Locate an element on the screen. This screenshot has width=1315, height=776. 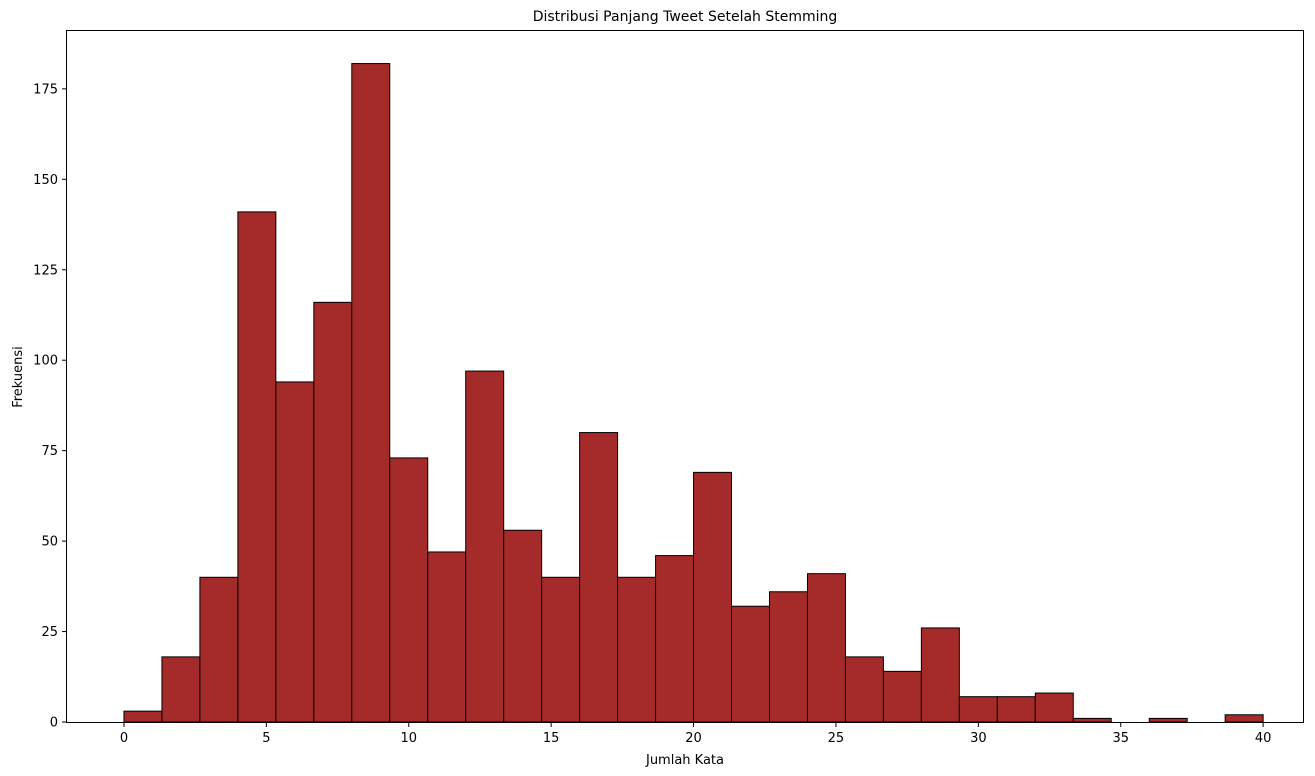
y-tick-label: 150 is located at coordinates (45, 180).